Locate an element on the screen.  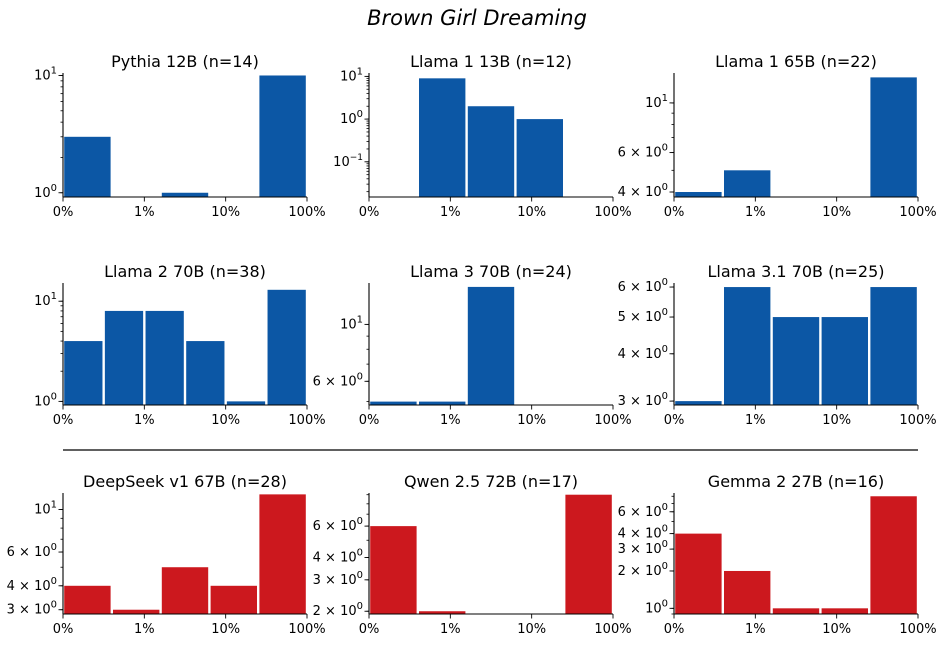
y-tick-label: 10⁻¹ is located at coordinates (348, 161).